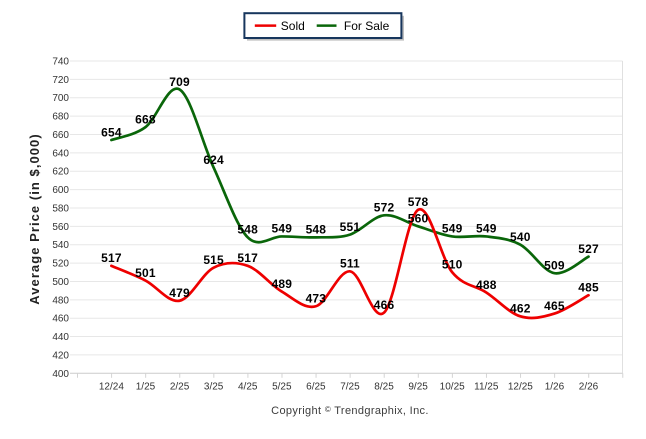  What do you see at coordinates (214, 387) in the screenshot?
I see `svg-text: 3/25` at bounding box center [214, 387].